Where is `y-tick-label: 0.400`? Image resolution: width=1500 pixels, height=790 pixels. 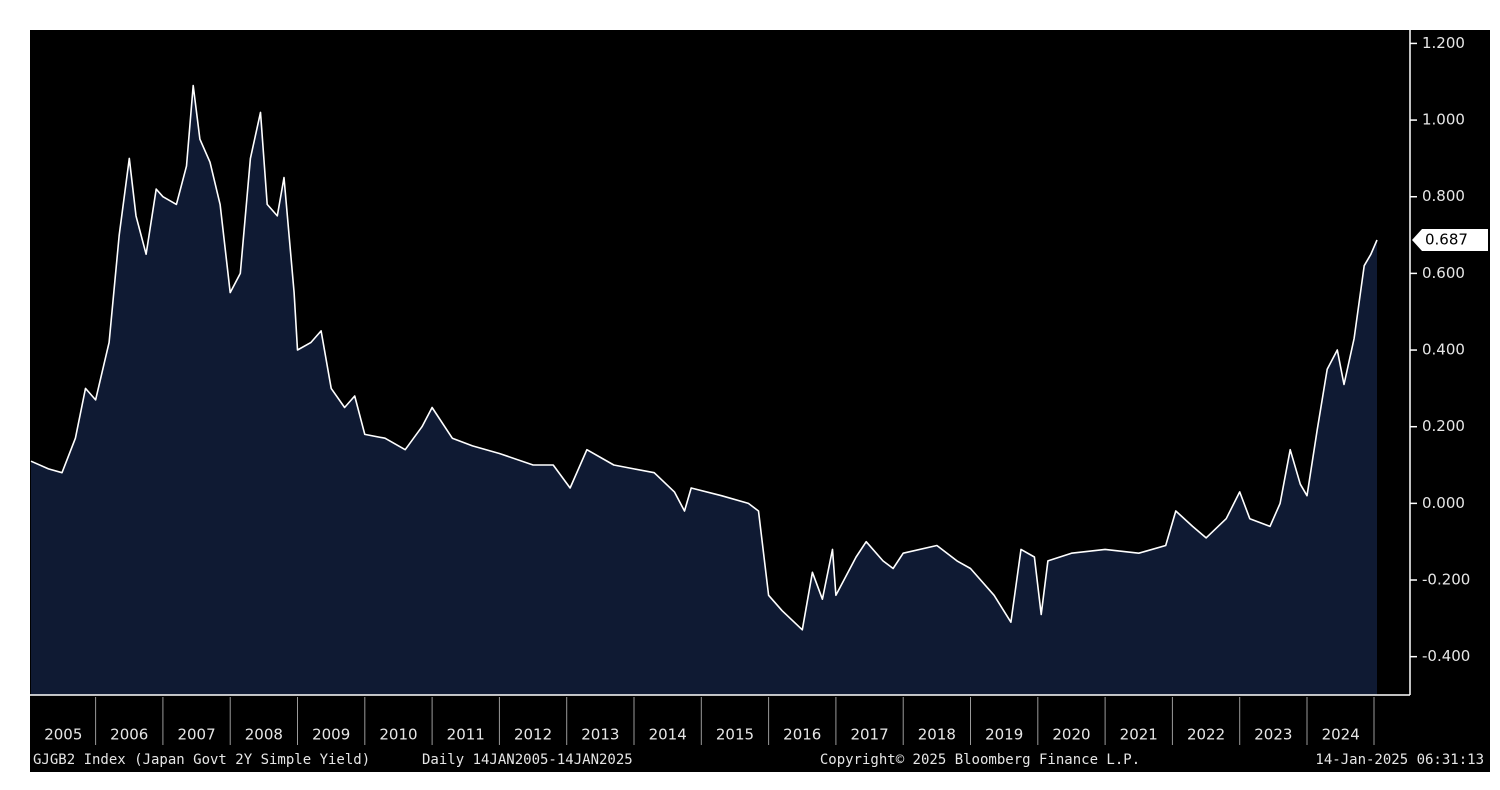
y-tick-label: 0.400 is located at coordinates (1443, 350).